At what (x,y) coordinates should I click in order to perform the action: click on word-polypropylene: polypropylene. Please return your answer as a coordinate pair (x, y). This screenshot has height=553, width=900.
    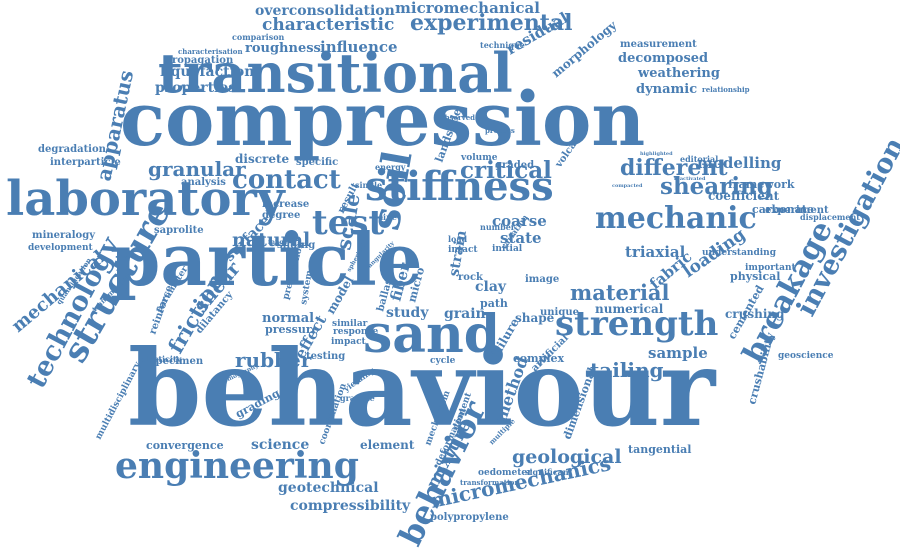
    Looking at the image, I should click on (469, 517).